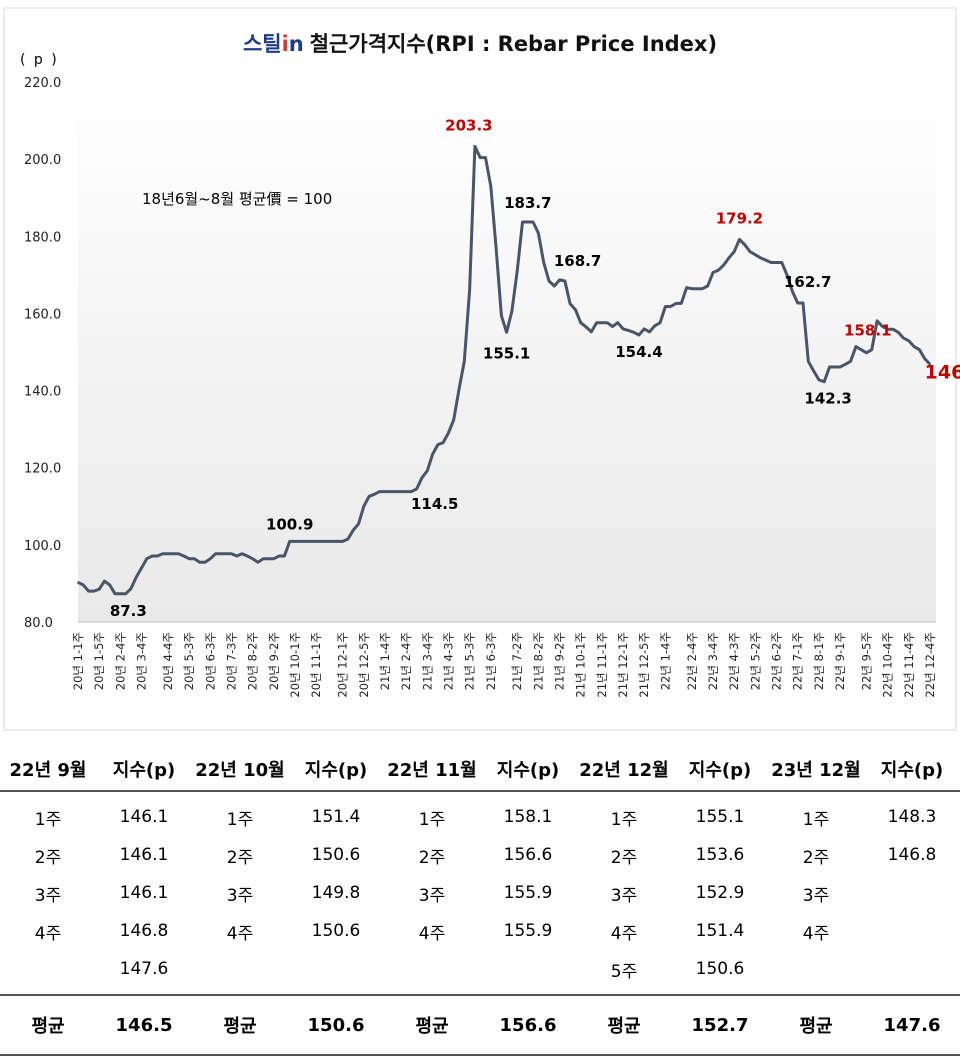  I want to click on data-label: 168.7, so click(577, 261).